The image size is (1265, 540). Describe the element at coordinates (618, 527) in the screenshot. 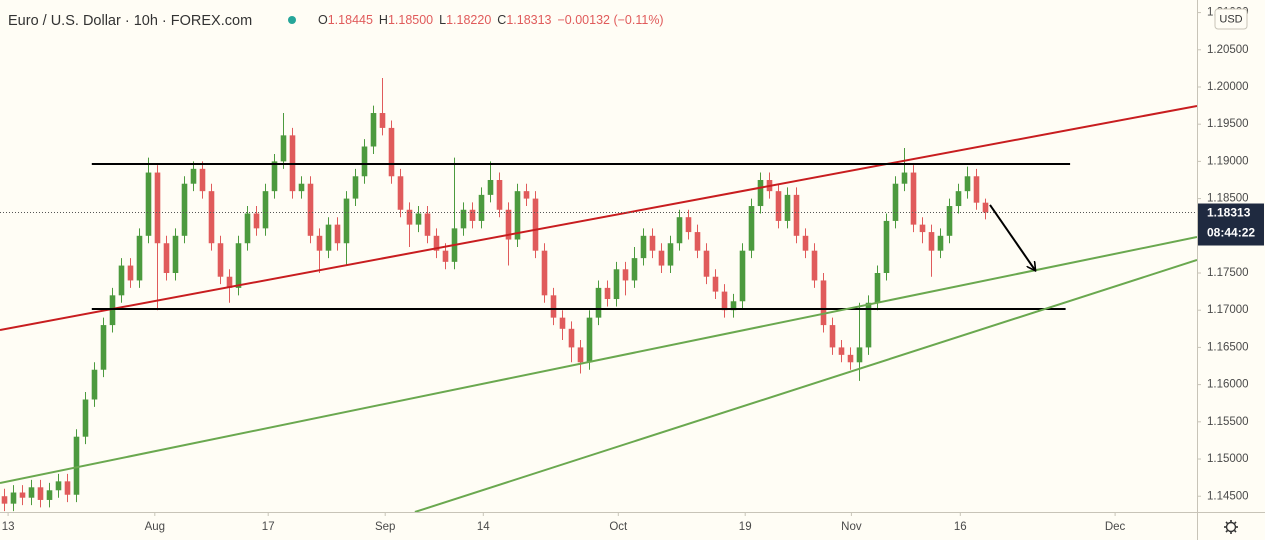

I see `x-tick-label: Oct` at that location.